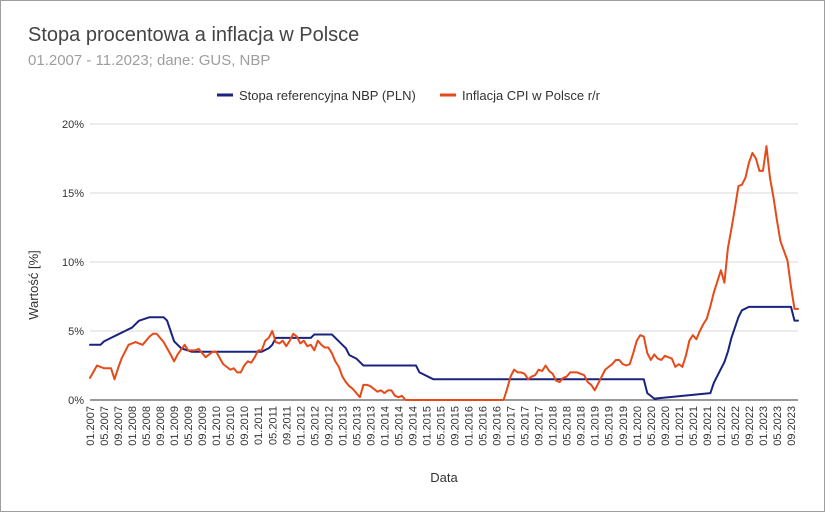  I want to click on x-tick-label: 01.2017, so click(512, 426).